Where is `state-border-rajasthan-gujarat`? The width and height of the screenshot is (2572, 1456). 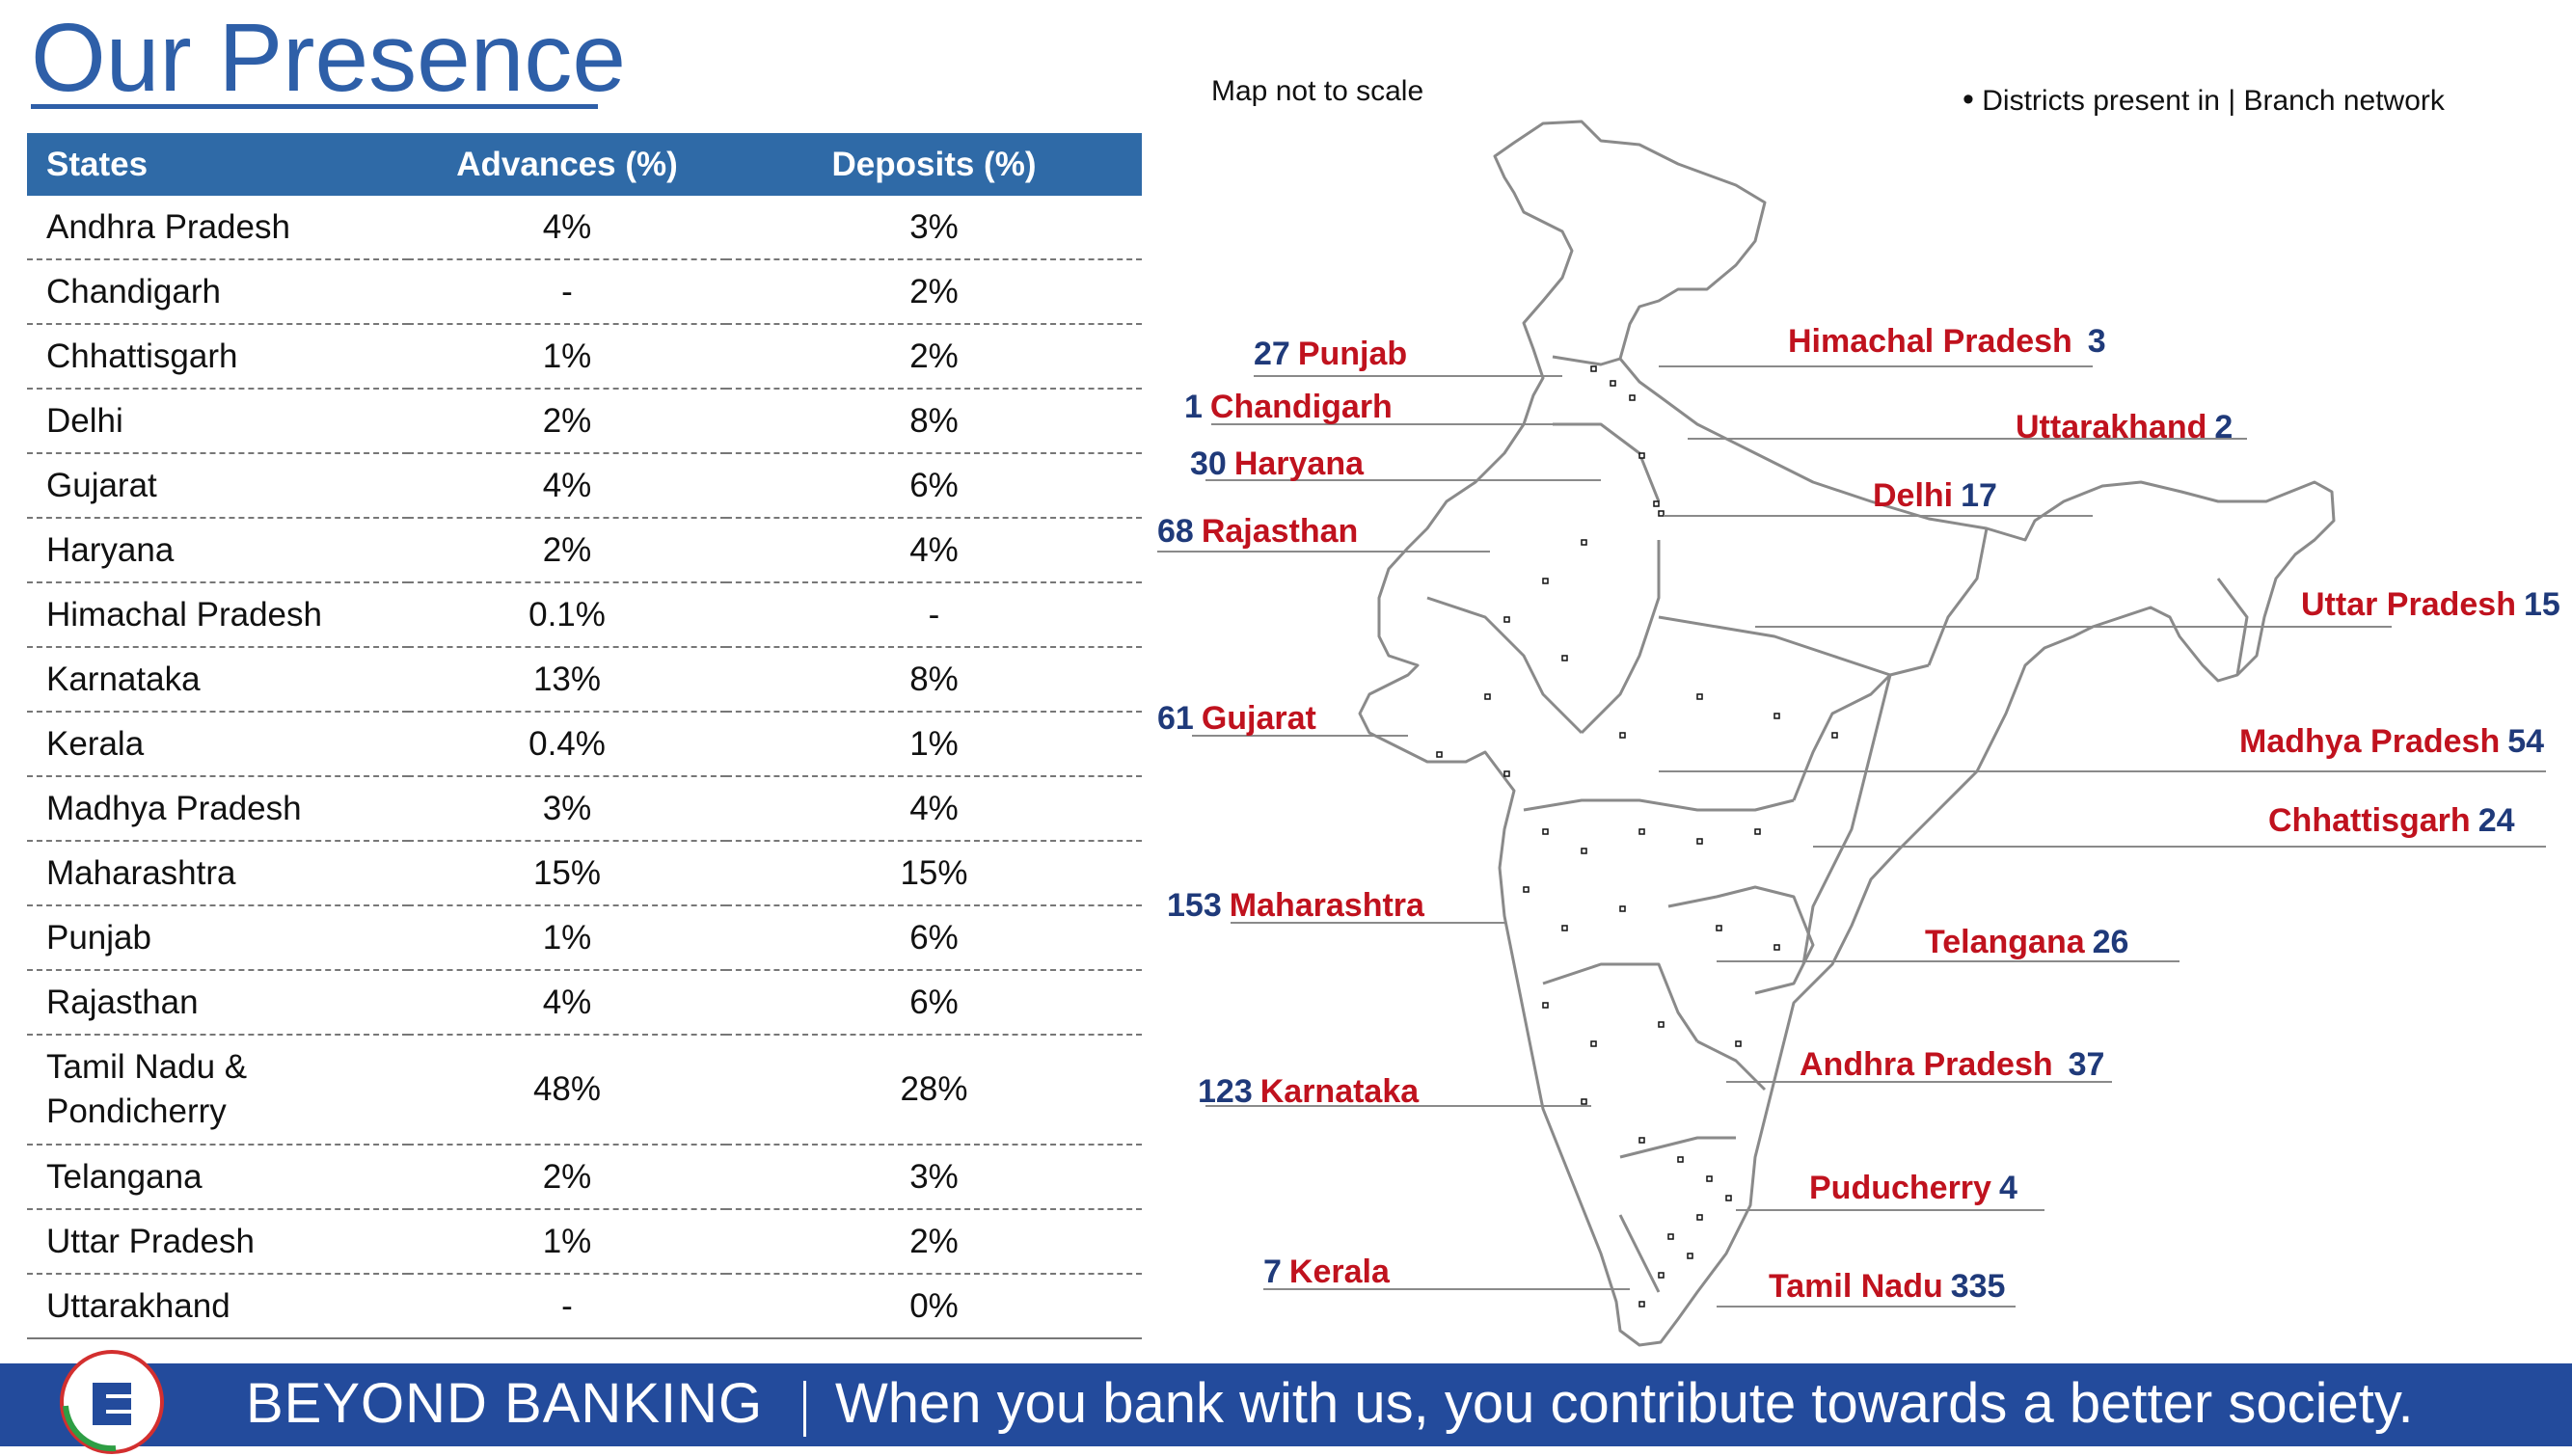
state-border-rajasthan-gujarat is located at coordinates (1505, 665).